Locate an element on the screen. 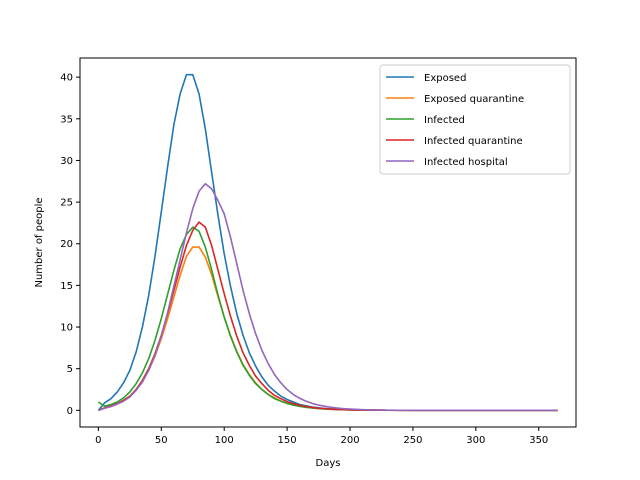 This screenshot has width=640, height=480. y-tick-label: 10 is located at coordinates (66, 328).